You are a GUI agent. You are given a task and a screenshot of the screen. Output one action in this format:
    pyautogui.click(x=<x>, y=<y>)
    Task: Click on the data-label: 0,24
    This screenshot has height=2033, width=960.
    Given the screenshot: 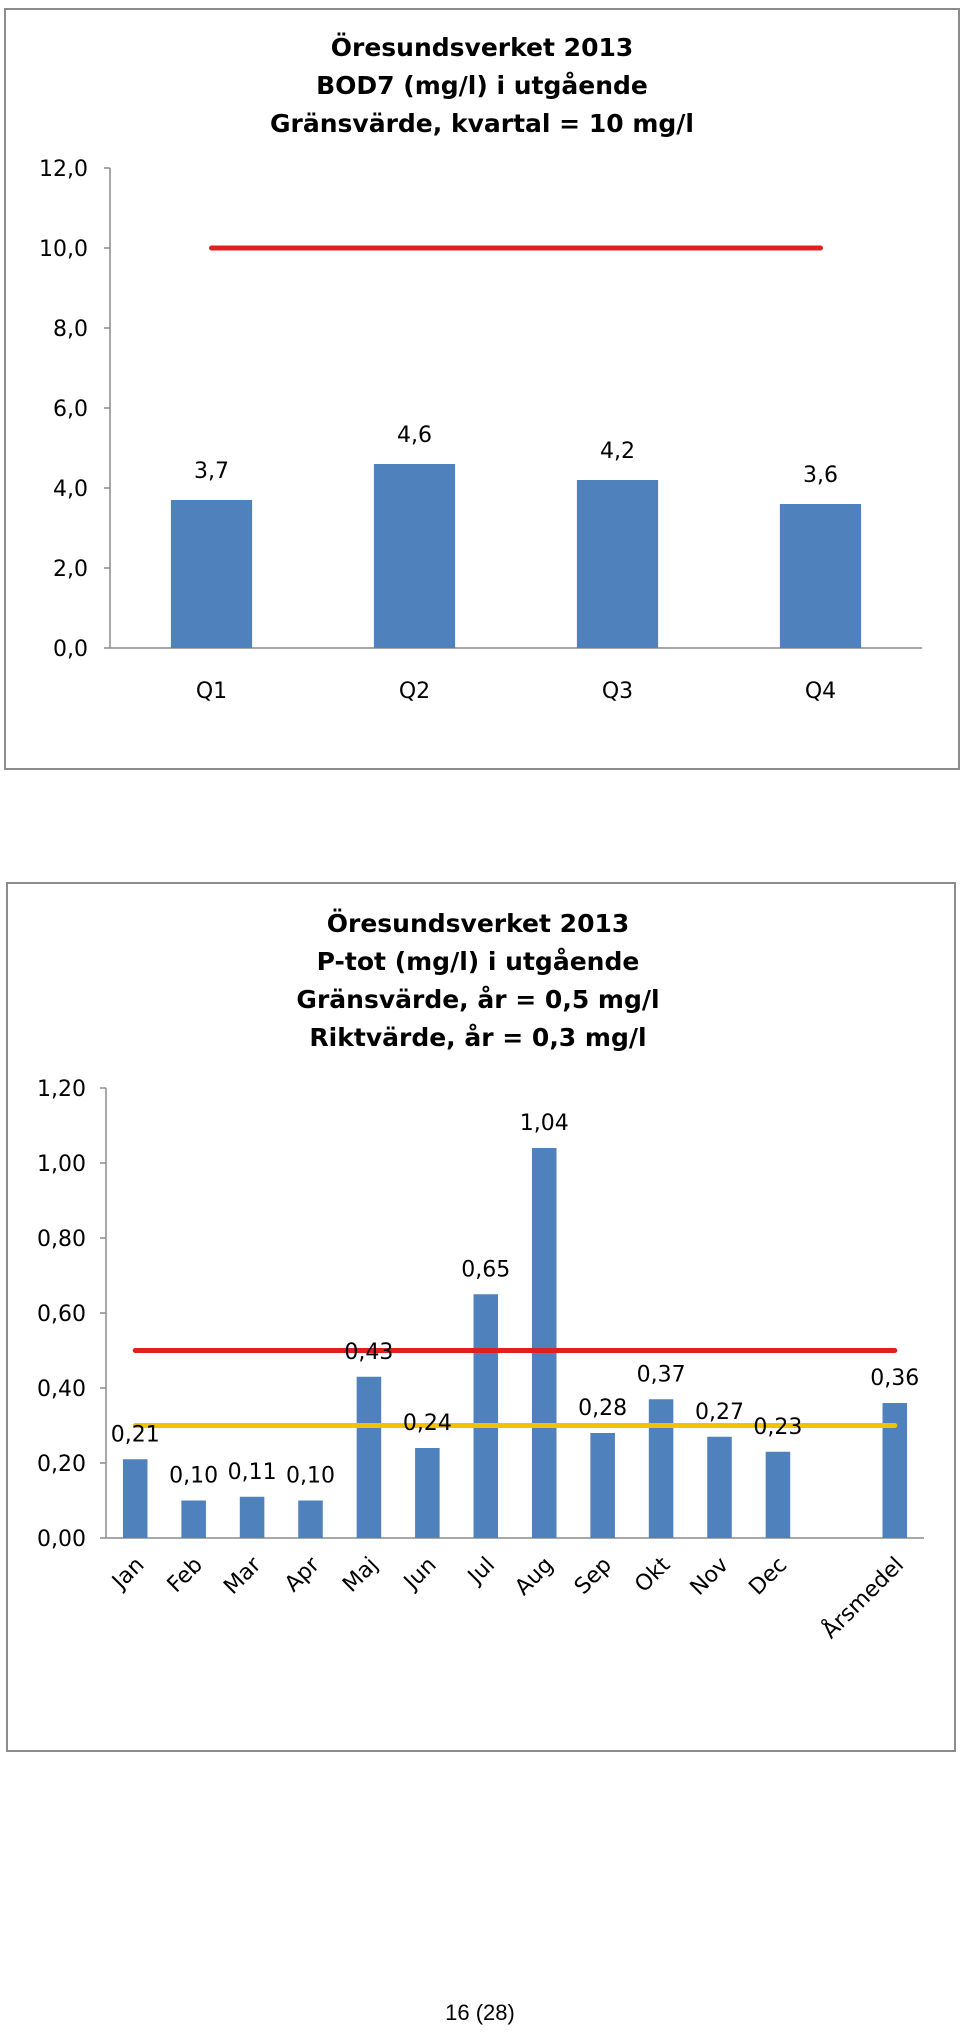 What is the action you would take?
    pyautogui.click(x=427, y=1423)
    